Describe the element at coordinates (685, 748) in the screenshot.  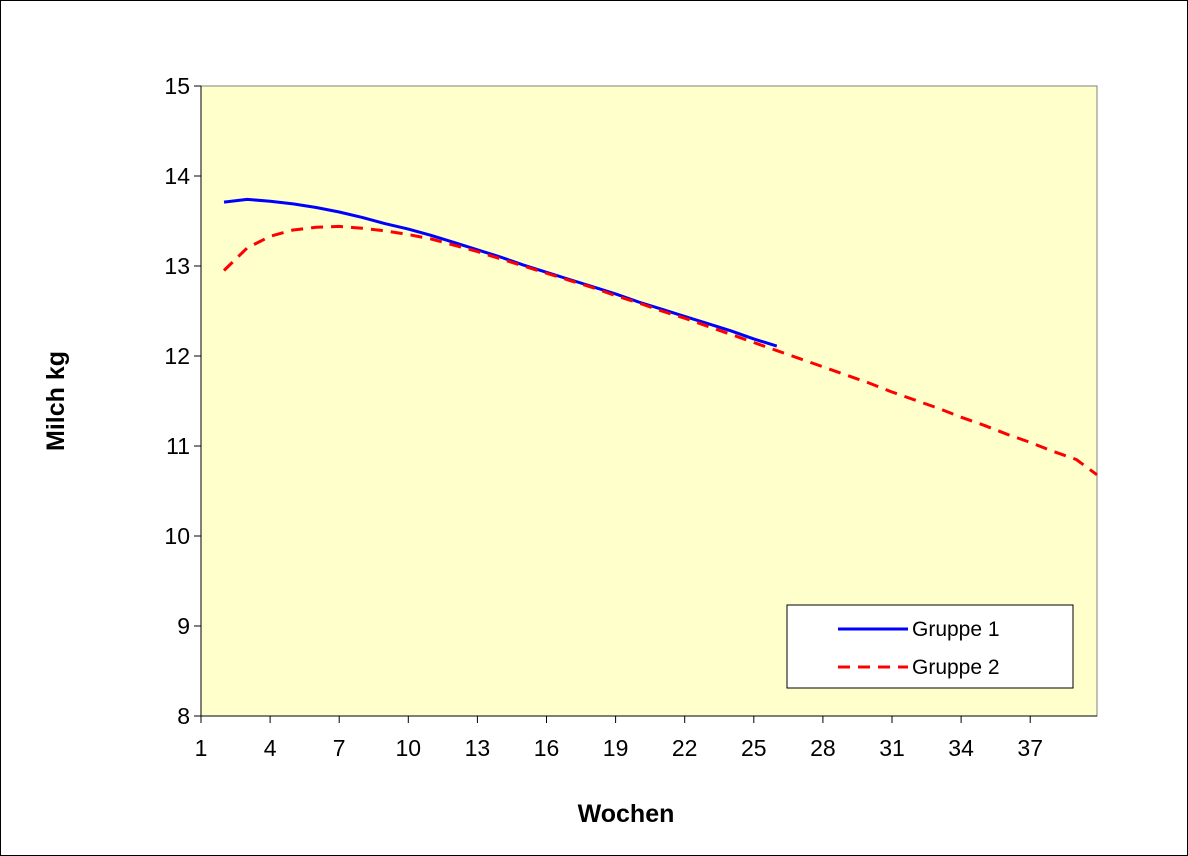
I see `x-tick-label-22: 22` at that location.